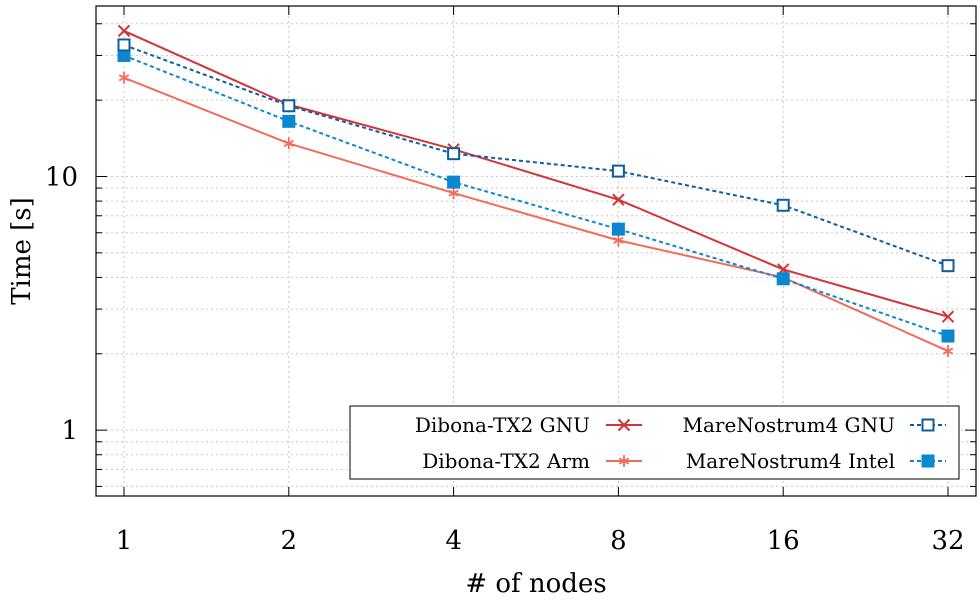  I want to click on legend-label: MareNostrum4 Intel, so click(790, 461).